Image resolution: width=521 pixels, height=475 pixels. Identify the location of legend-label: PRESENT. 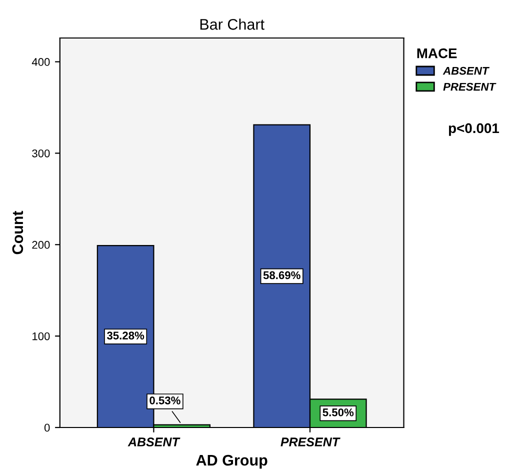
(469, 86).